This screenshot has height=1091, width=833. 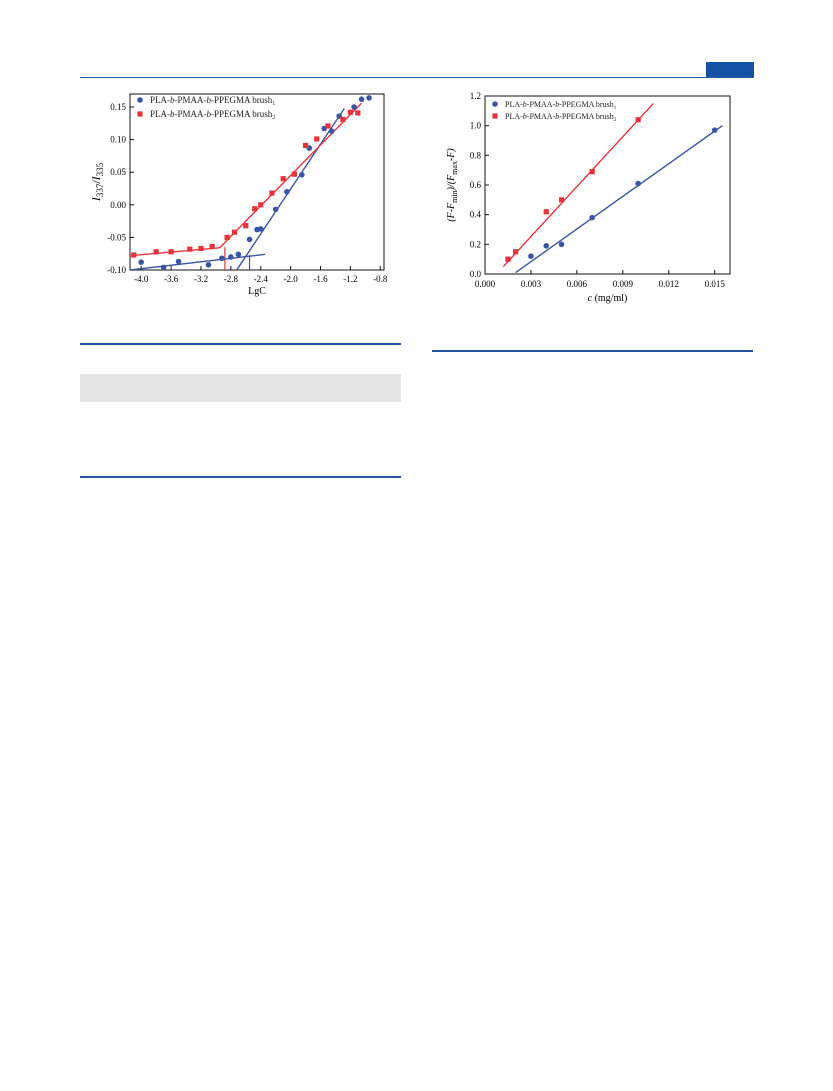 What do you see at coordinates (531, 284) in the screenshot?
I see `x-tick-label: 0.003` at bounding box center [531, 284].